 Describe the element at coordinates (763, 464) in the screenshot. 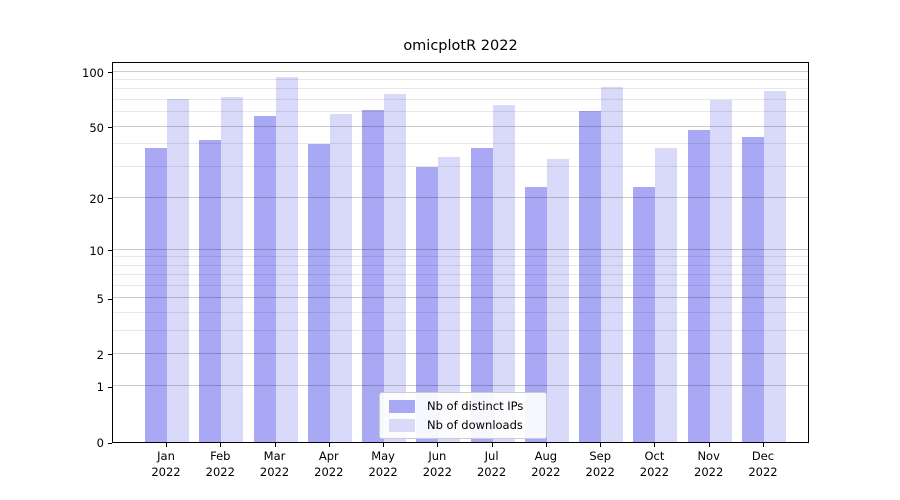

I see `x-tick-label-dec: Dec 2022` at that location.